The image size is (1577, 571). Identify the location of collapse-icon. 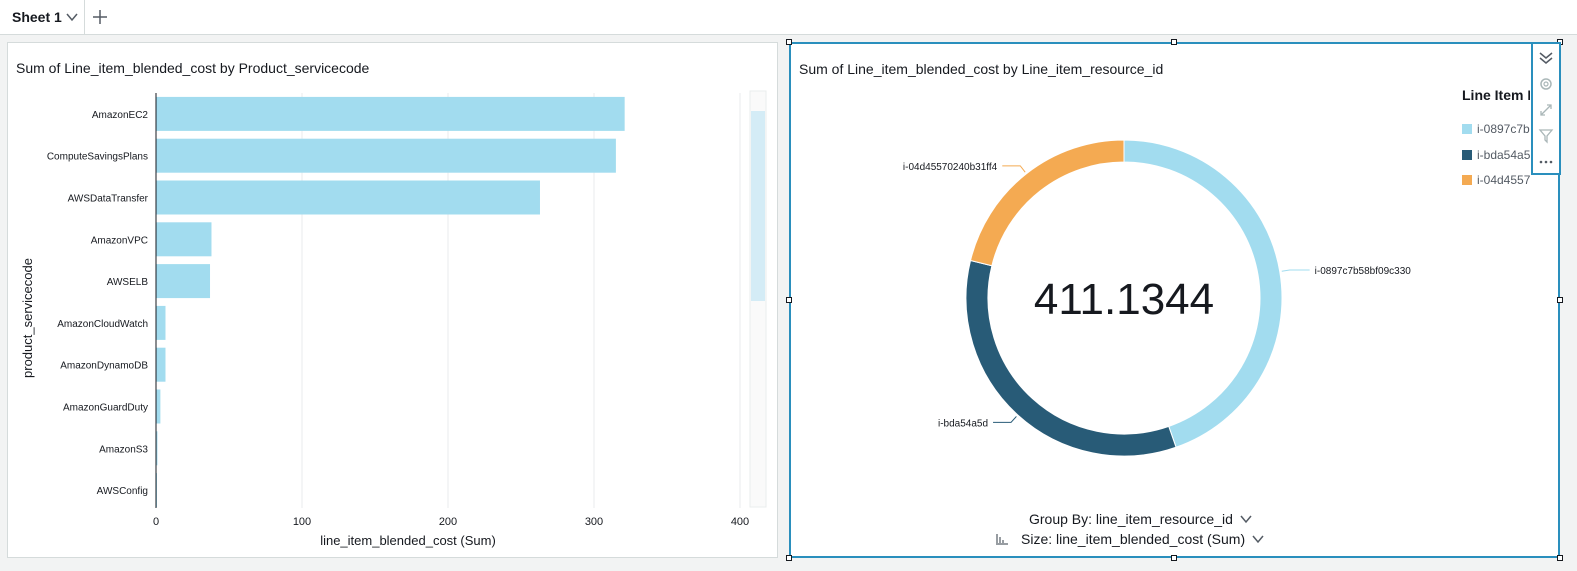
(1546, 58).